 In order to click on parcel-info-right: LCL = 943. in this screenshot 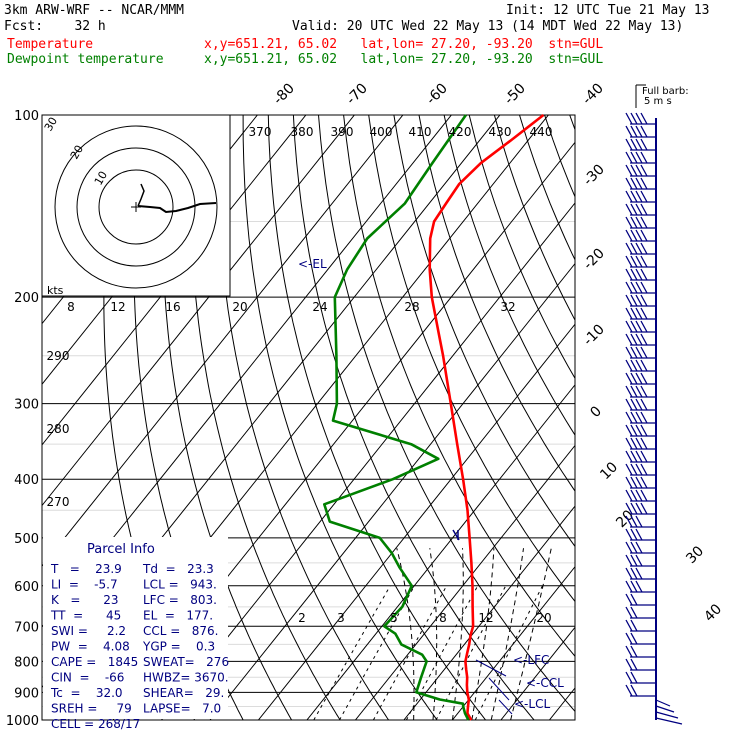, I will do `click(180, 585)`.